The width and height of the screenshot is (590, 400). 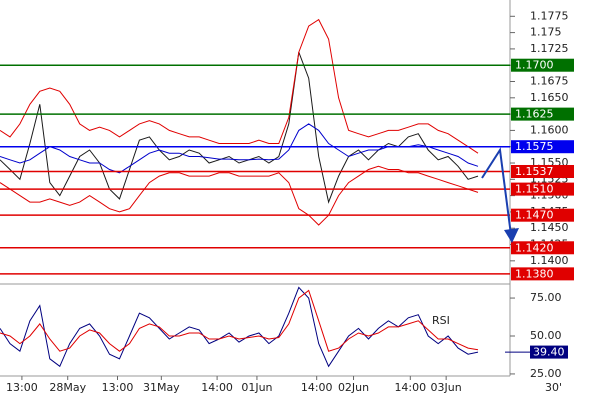 I want to click on x-tick-label: 02Jun, so click(x=353, y=387).